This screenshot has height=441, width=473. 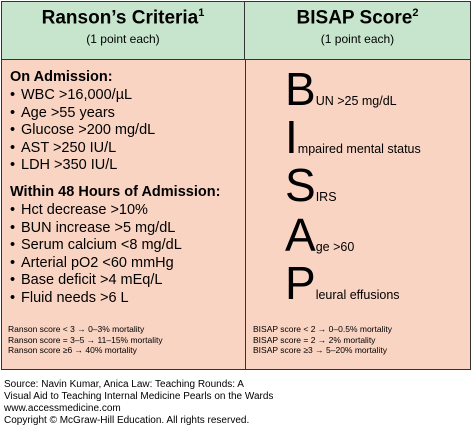 I want to click on within48-criterion: • Arterial pO2 <60 mmHg, so click(x=96, y=264).